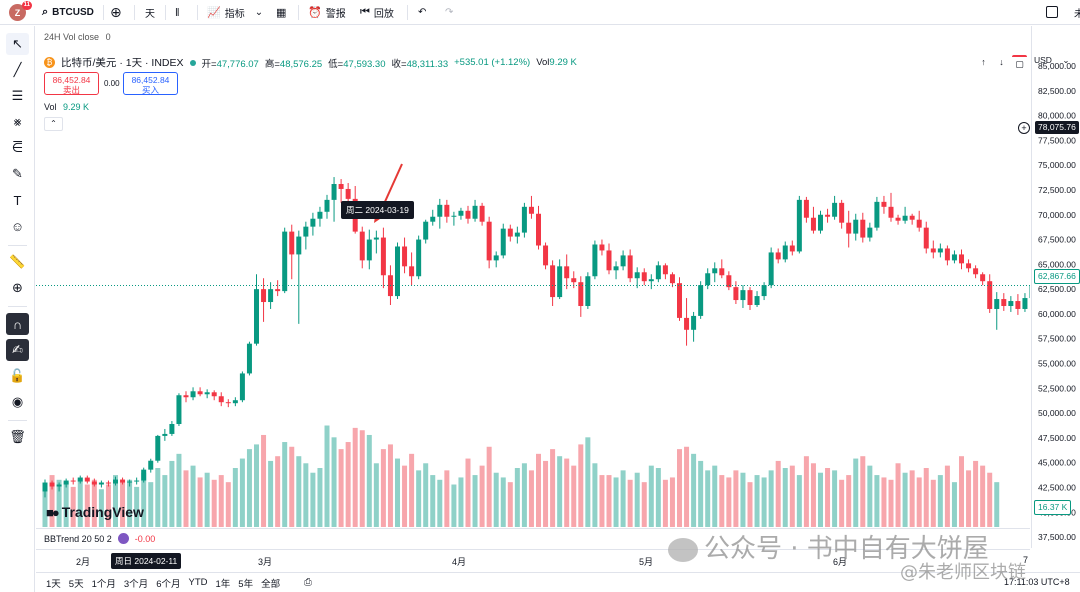 The height and width of the screenshot is (592, 1080). Describe the element at coordinates (533, 559) in the screenshot. I see `time-axis: 2月 3月 4月 5月 6月 7` at that location.